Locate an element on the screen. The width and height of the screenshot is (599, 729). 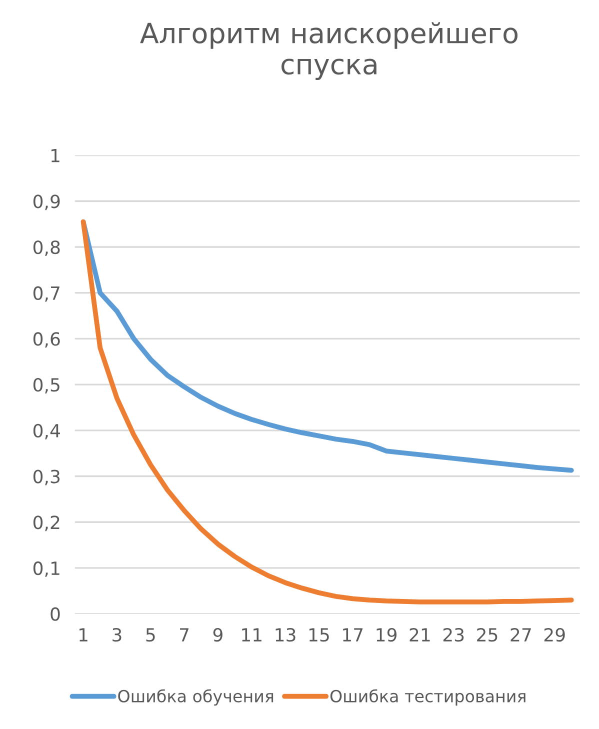
x-tick-label: 1 is located at coordinates (84, 635).